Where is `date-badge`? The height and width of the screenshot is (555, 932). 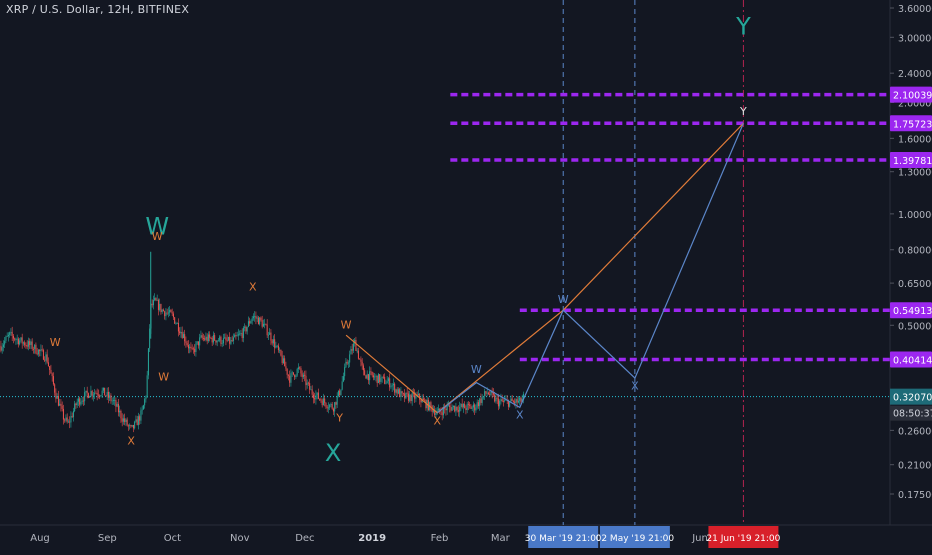
date-badge is located at coordinates (743, 537).